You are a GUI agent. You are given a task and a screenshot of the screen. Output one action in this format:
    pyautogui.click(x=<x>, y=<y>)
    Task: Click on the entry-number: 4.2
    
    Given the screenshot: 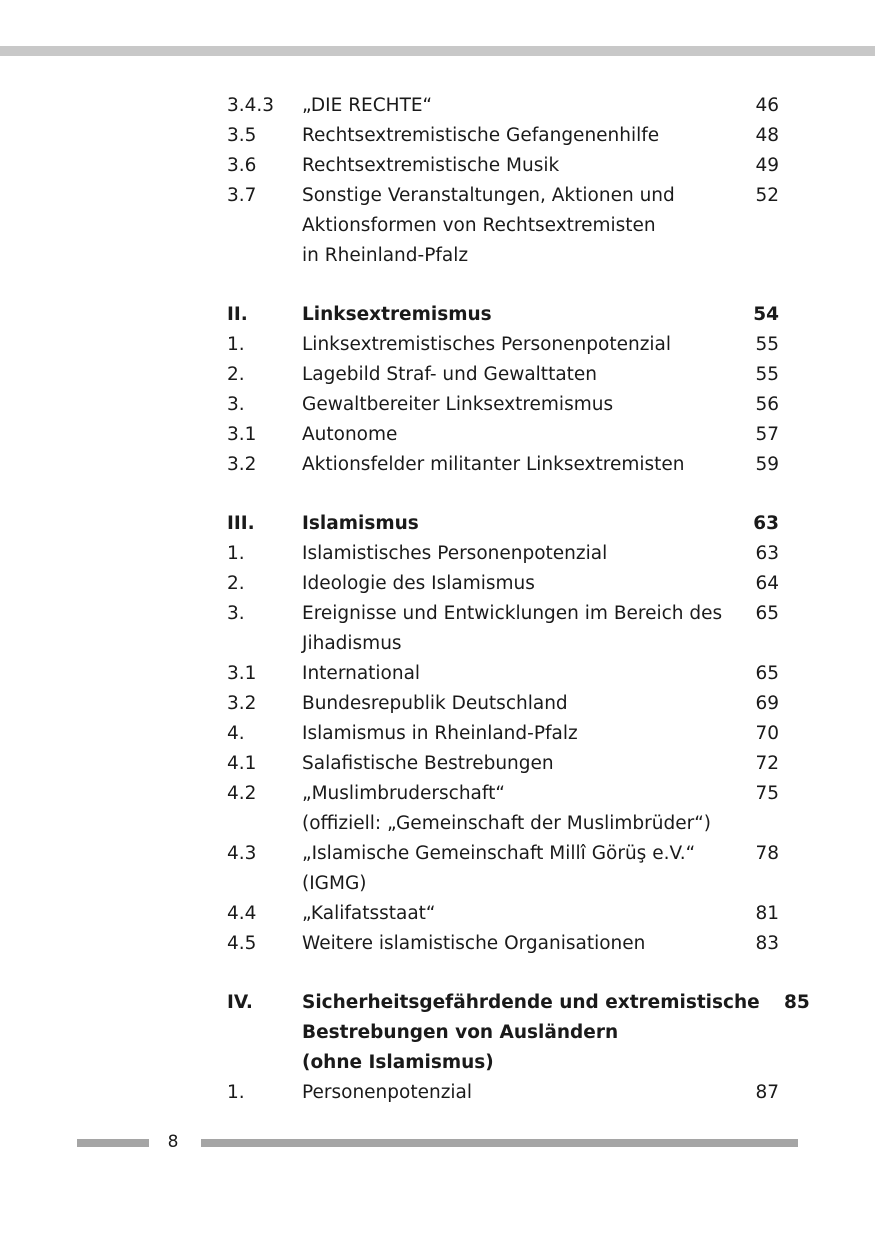 What is the action you would take?
    pyautogui.click(x=242, y=793)
    